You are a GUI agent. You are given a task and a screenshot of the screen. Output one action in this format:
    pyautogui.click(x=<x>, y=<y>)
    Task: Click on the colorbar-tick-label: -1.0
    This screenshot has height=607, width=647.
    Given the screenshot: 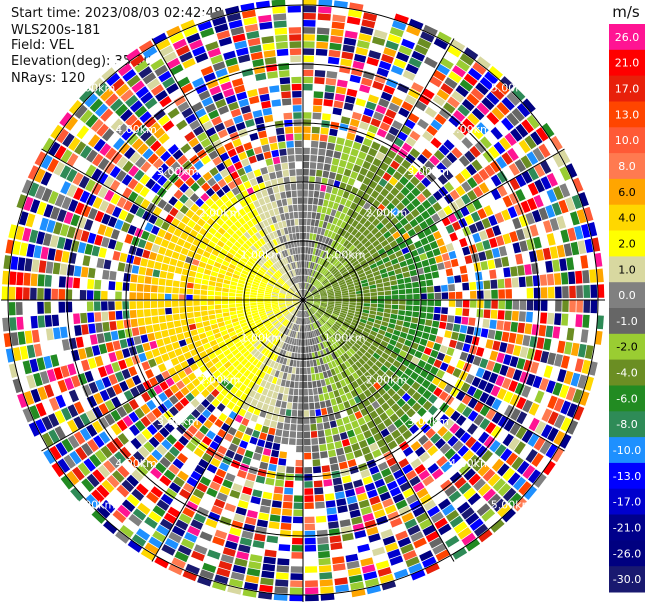 What is the action you would take?
    pyautogui.click(x=626, y=321)
    